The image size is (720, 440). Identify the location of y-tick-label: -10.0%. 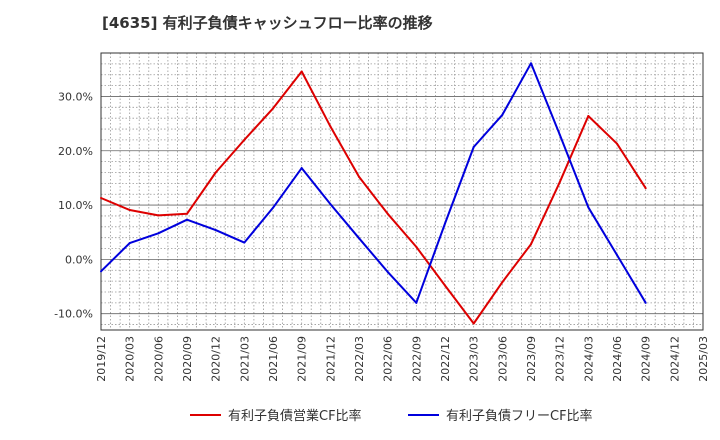
(73, 314).